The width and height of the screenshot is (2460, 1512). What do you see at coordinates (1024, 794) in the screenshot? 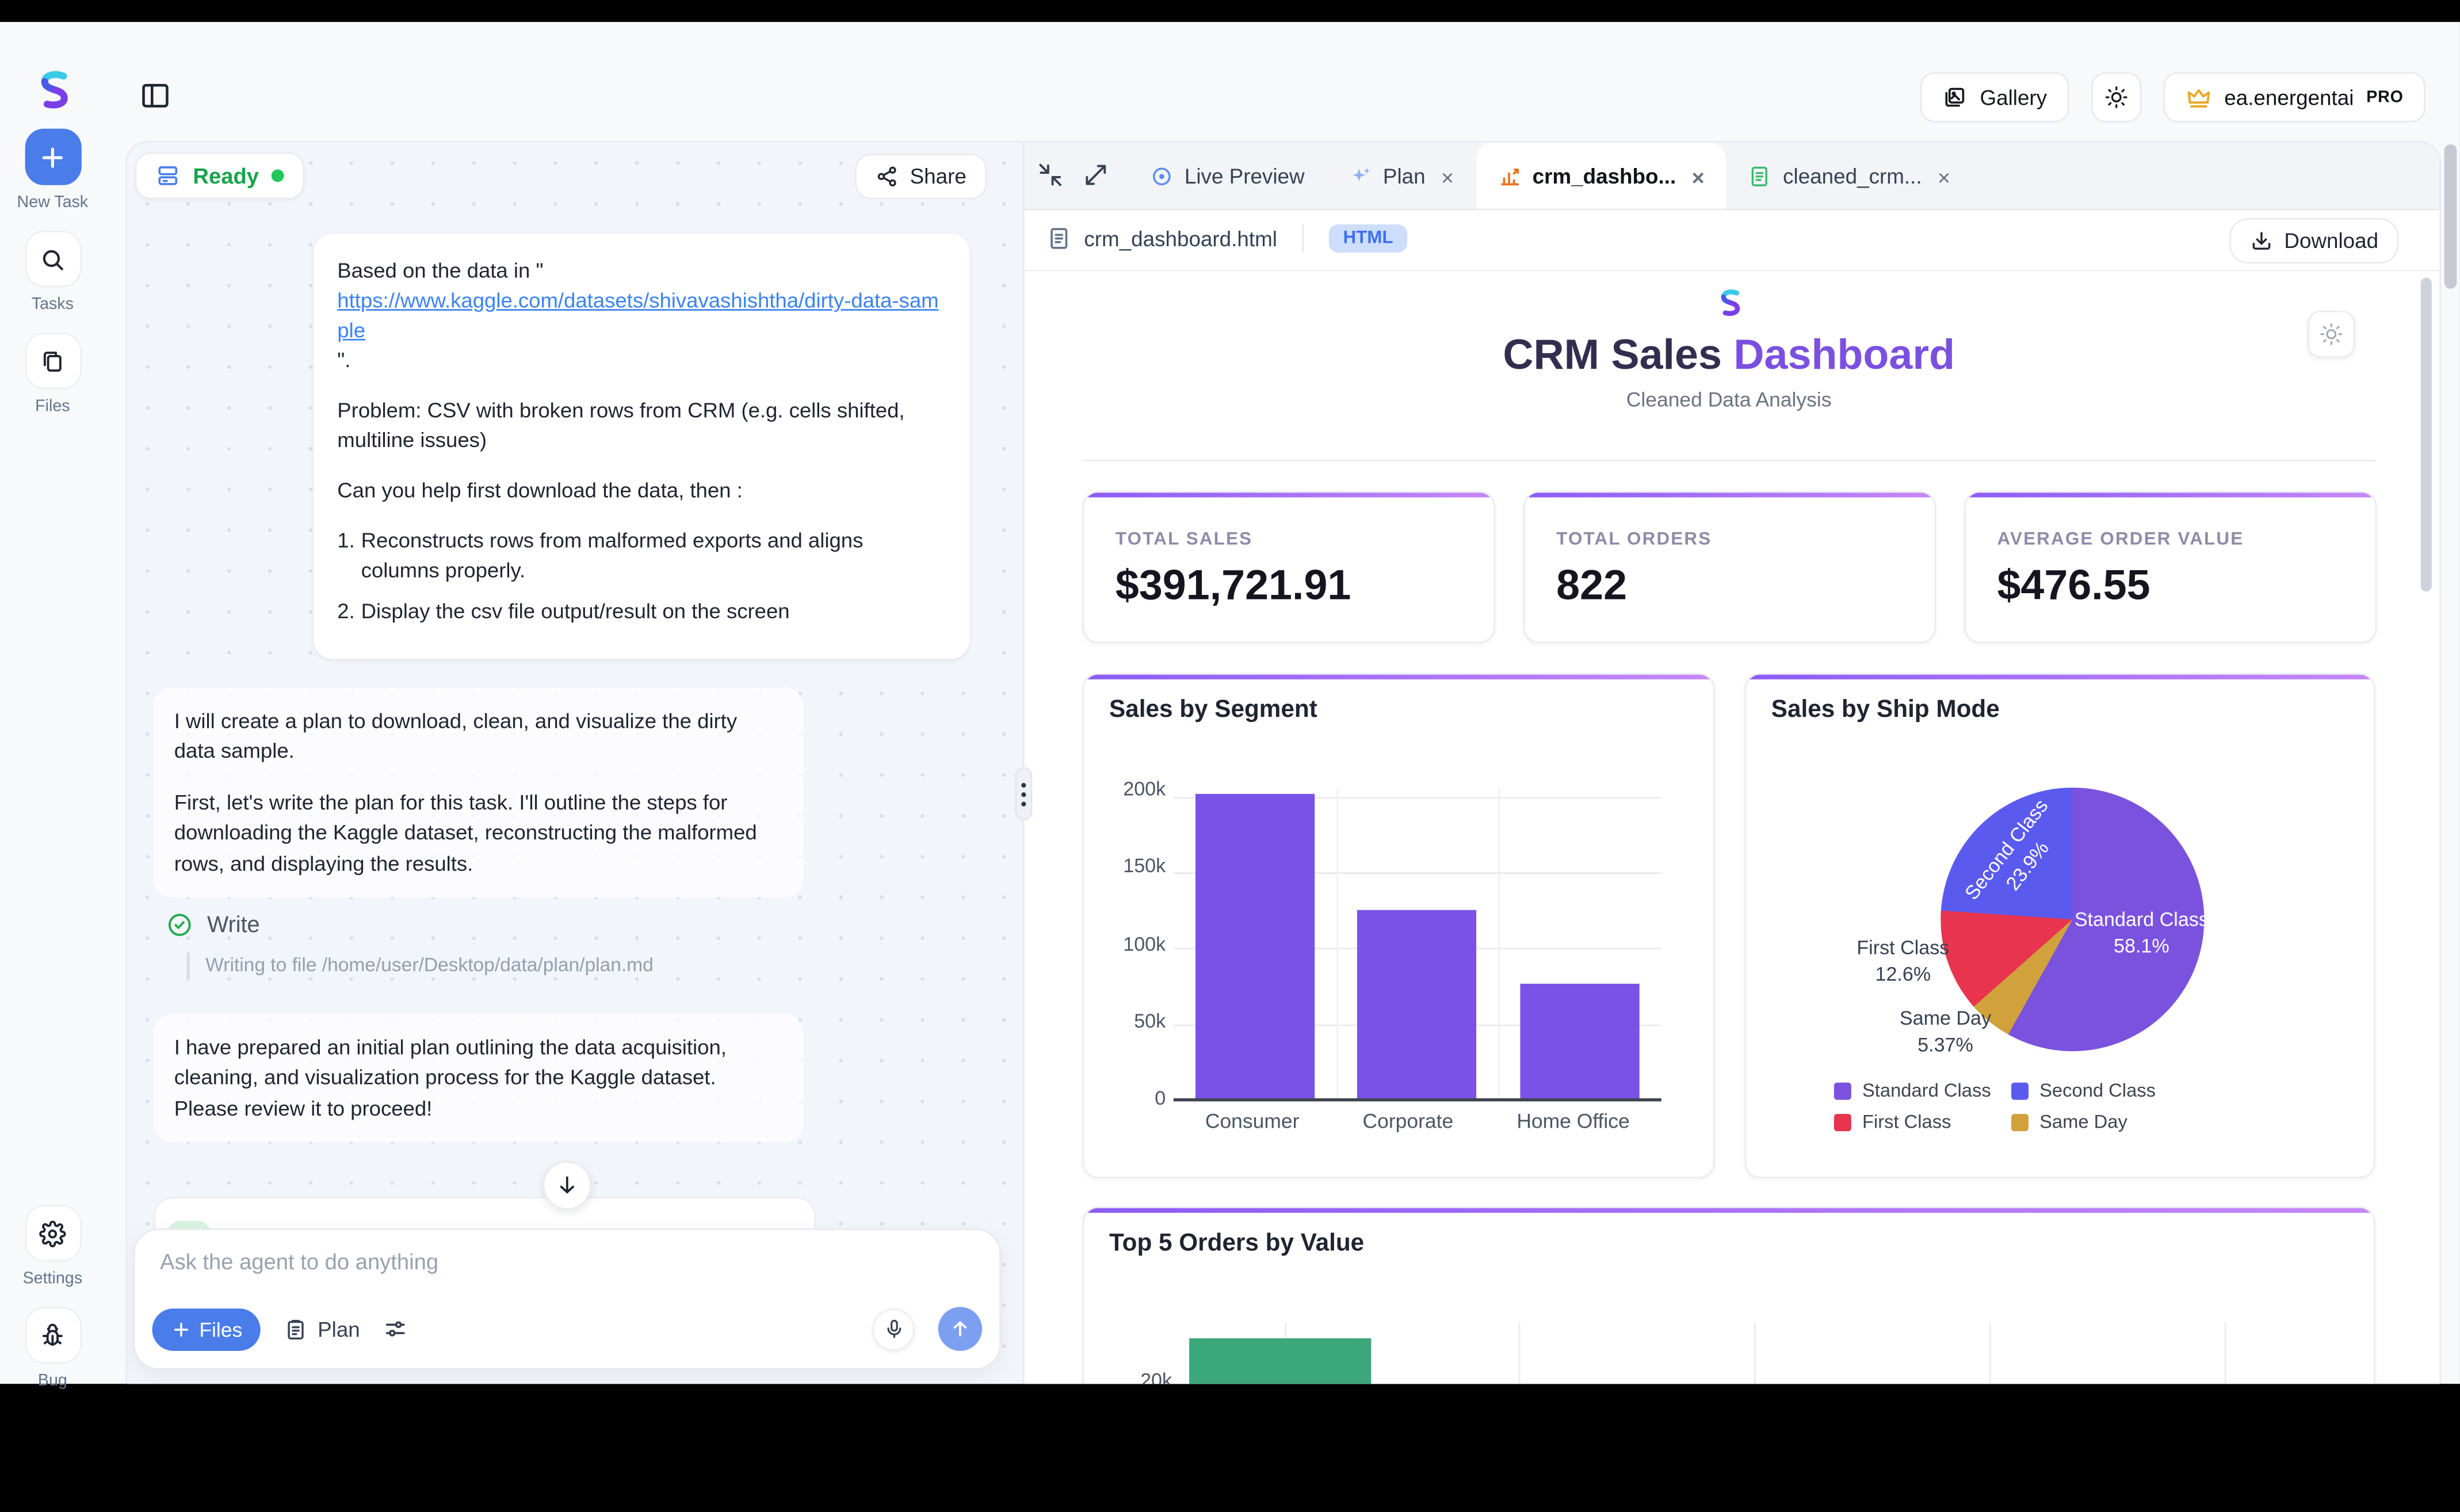
I see `panel-resize-handle` at bounding box center [1024, 794].